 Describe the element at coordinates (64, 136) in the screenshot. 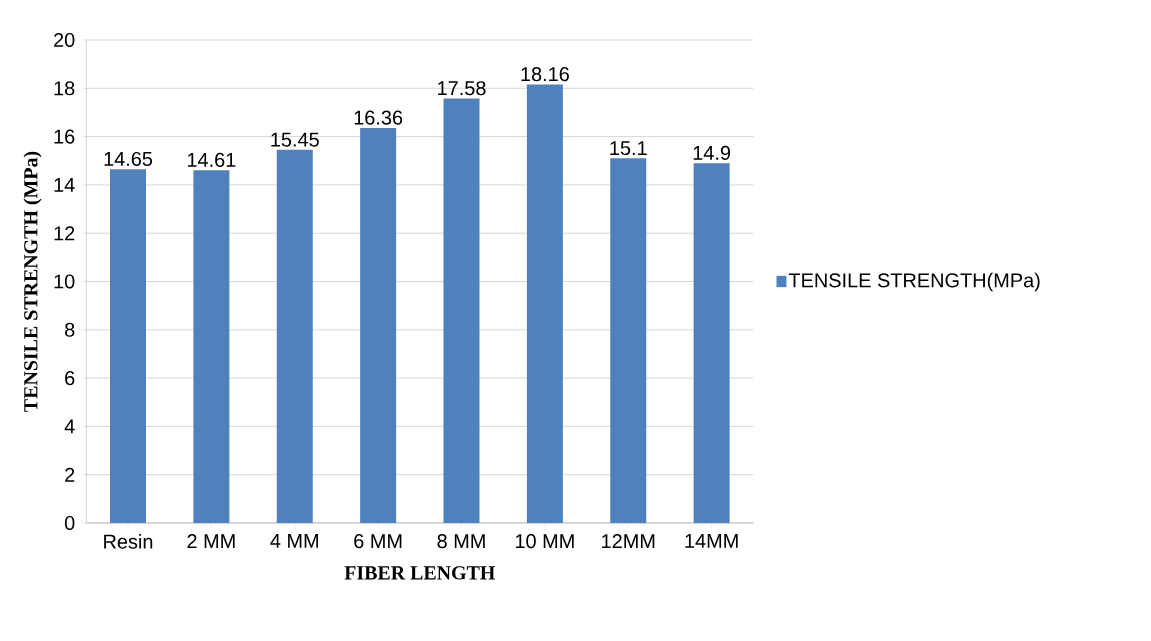

I see `y-tick-label: 16` at that location.